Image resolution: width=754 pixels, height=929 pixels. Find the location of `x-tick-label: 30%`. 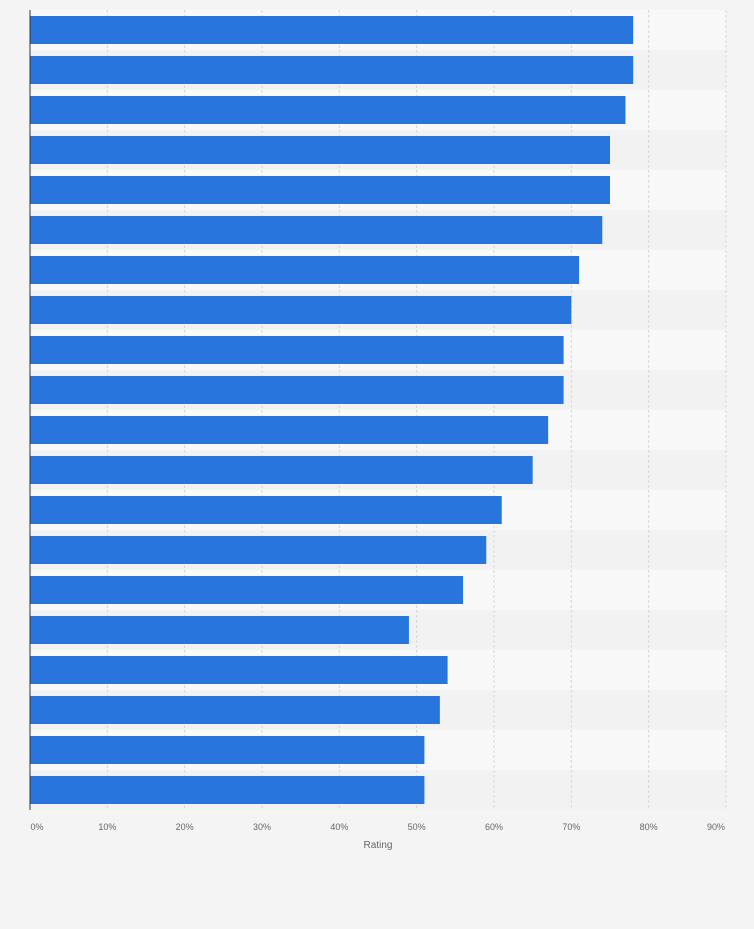

x-tick-label: 30% is located at coordinates (262, 827).